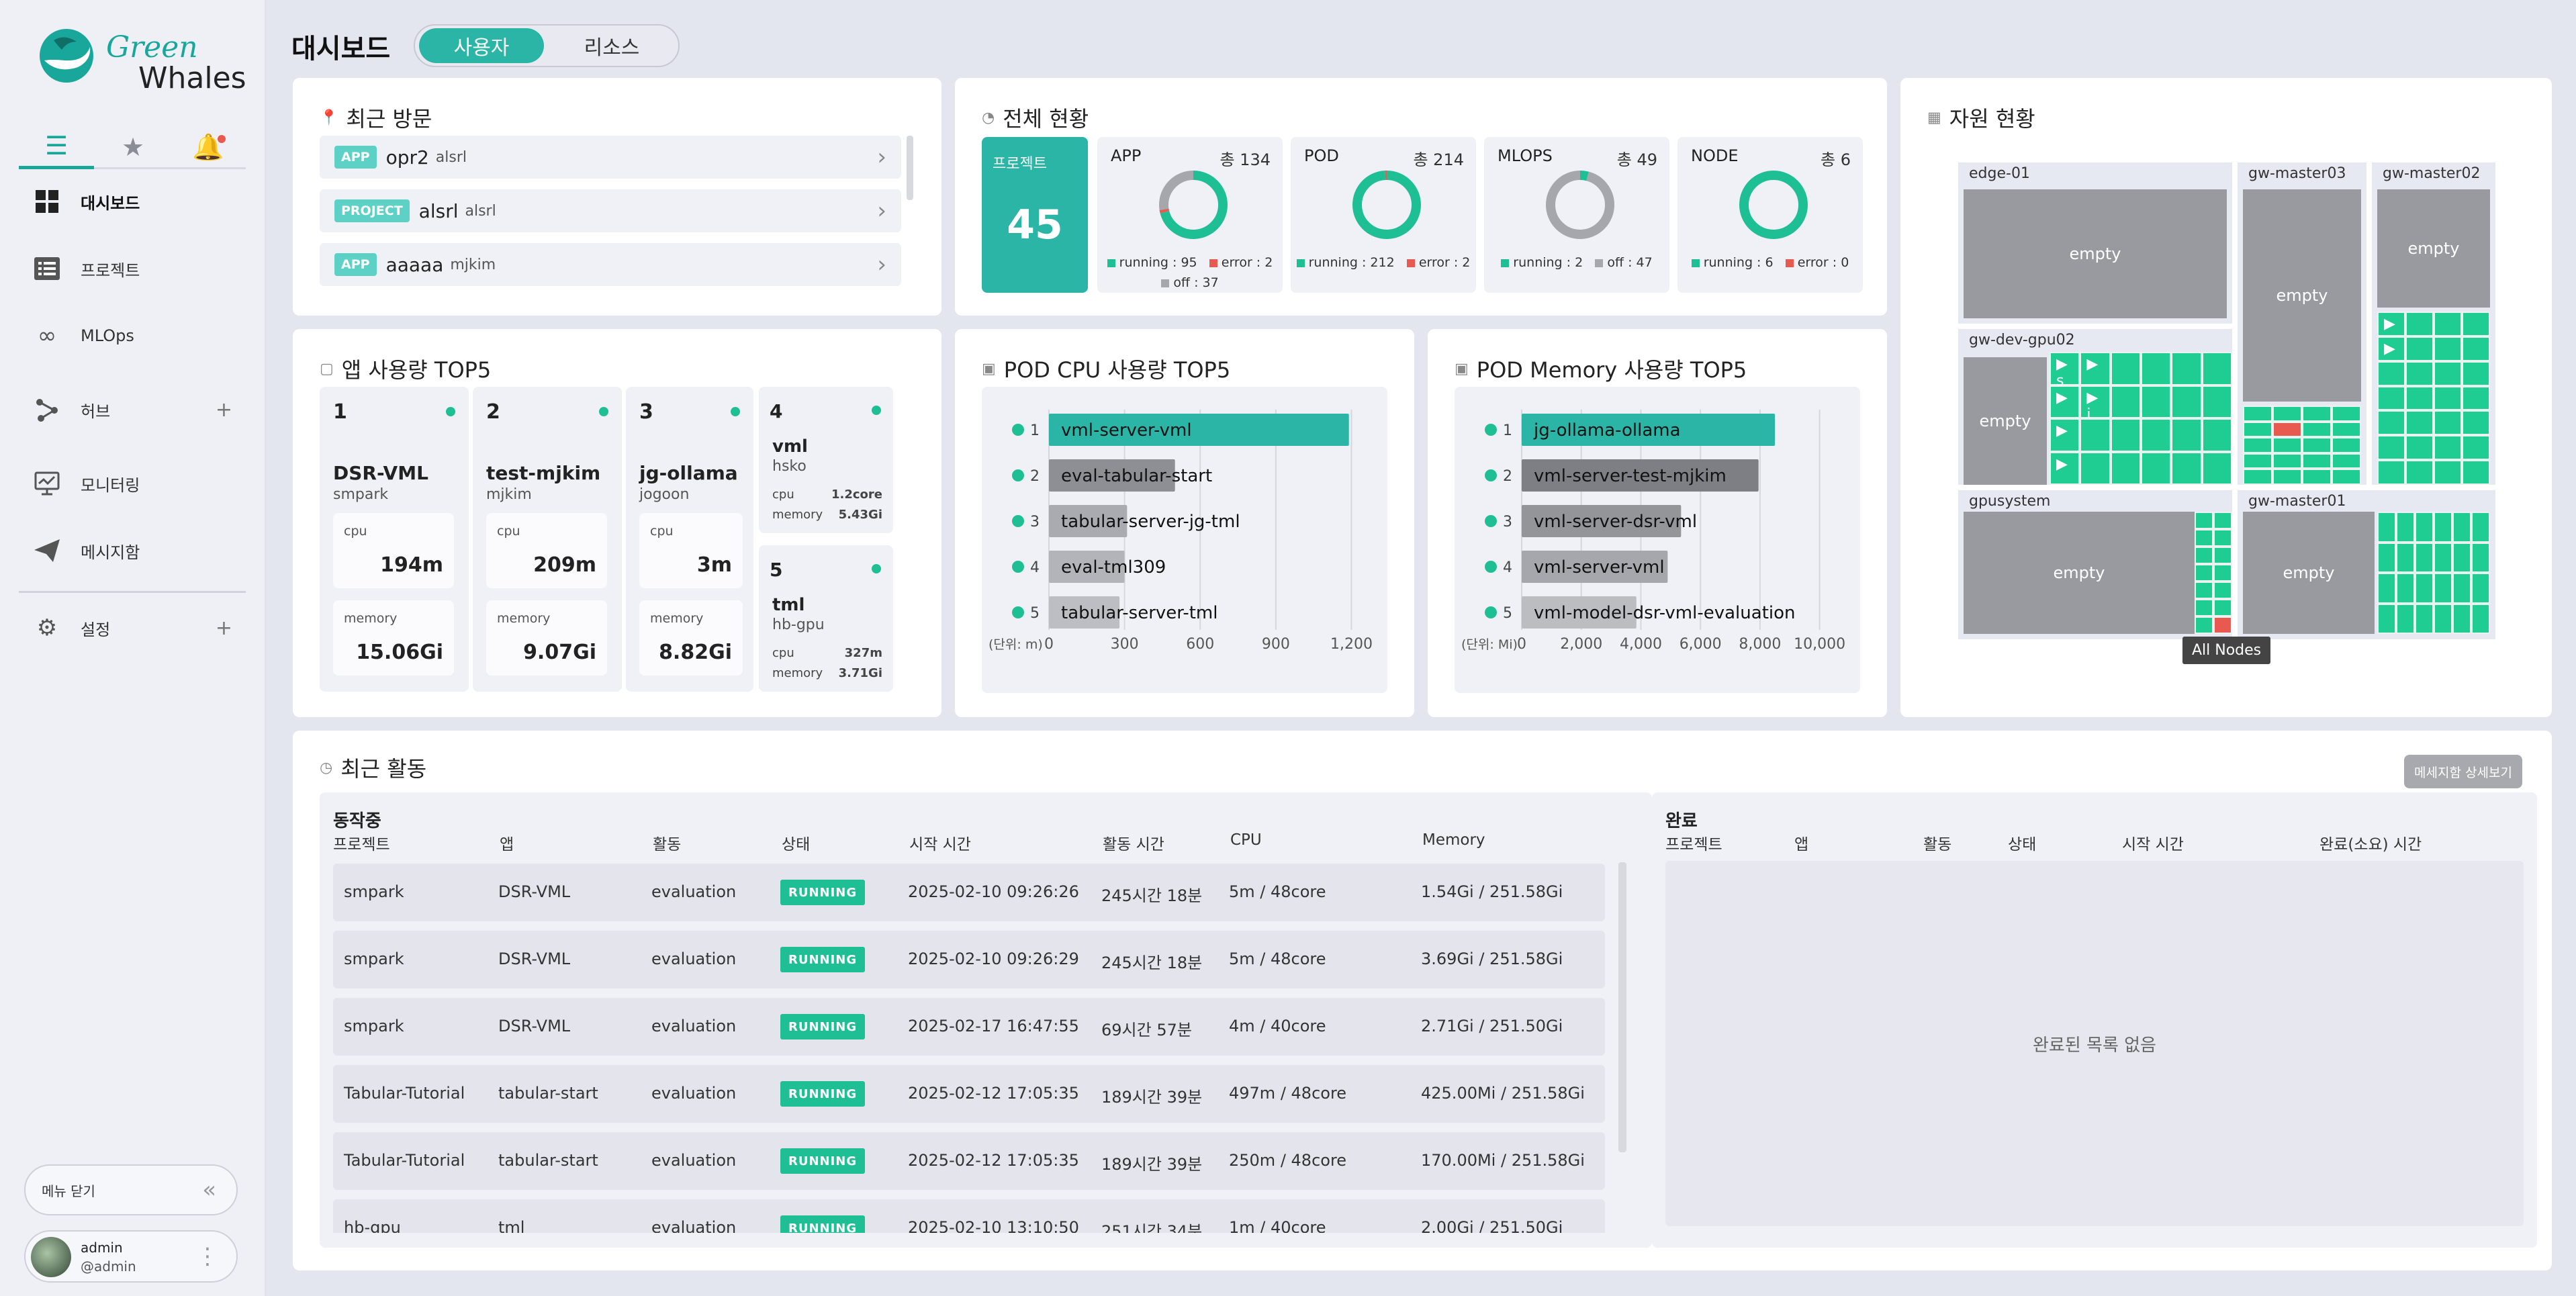 The width and height of the screenshot is (2576, 1296). I want to click on settings-expand-icon: +, so click(223, 628).